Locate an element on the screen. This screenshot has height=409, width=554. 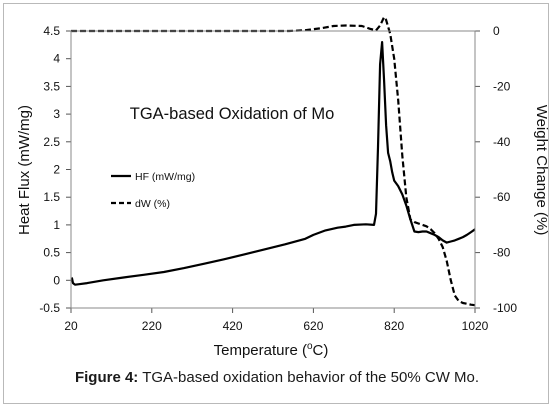
y2-tick-label: -80 is located at coordinates (502, 253).